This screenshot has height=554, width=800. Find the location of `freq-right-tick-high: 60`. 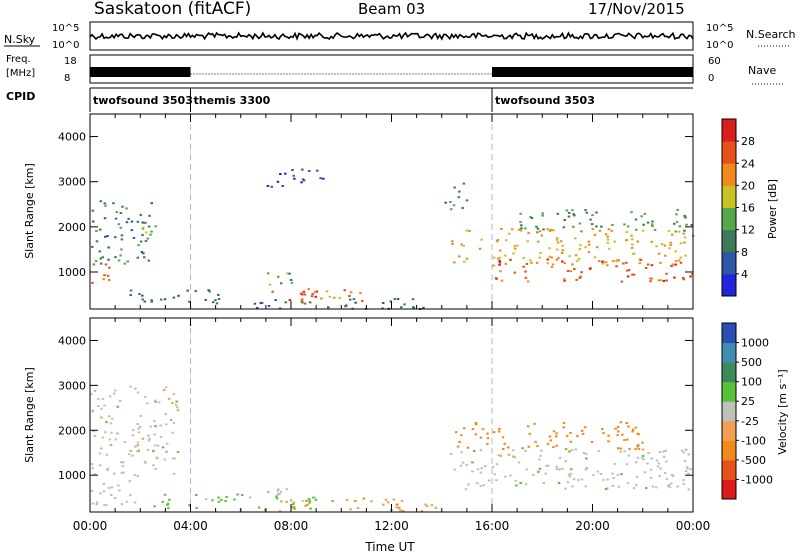

freq-right-tick-high: 60 is located at coordinates (714, 61).